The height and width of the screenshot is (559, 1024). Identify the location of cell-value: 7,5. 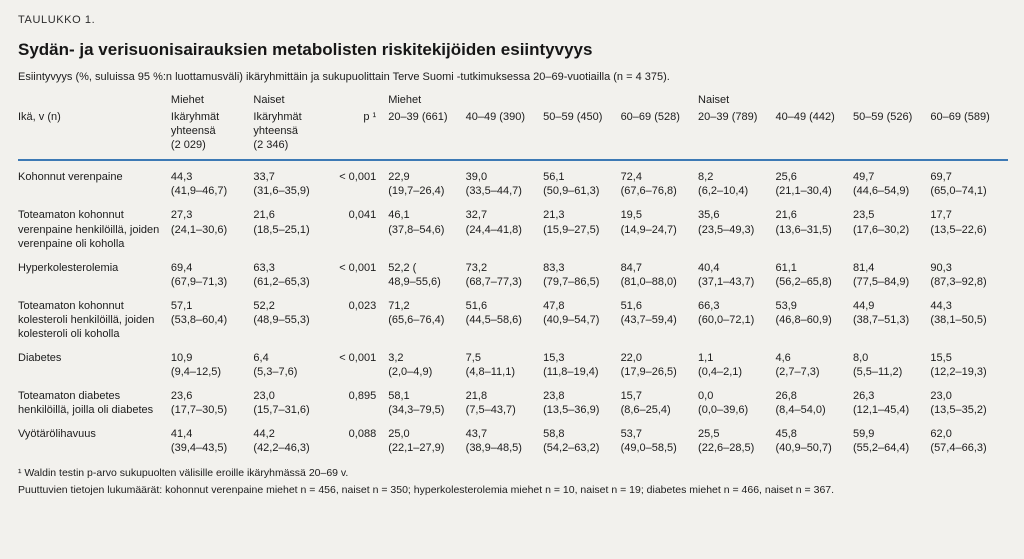
(473, 358).